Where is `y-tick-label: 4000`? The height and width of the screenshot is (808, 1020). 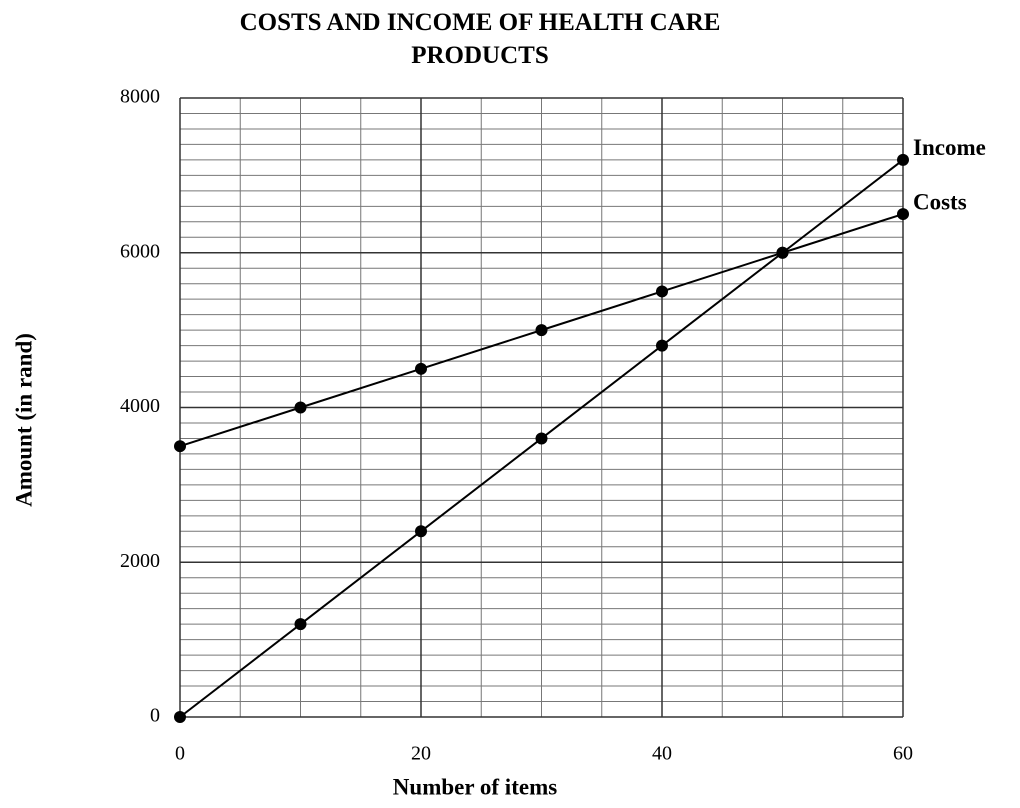 y-tick-label: 4000 is located at coordinates (140, 406).